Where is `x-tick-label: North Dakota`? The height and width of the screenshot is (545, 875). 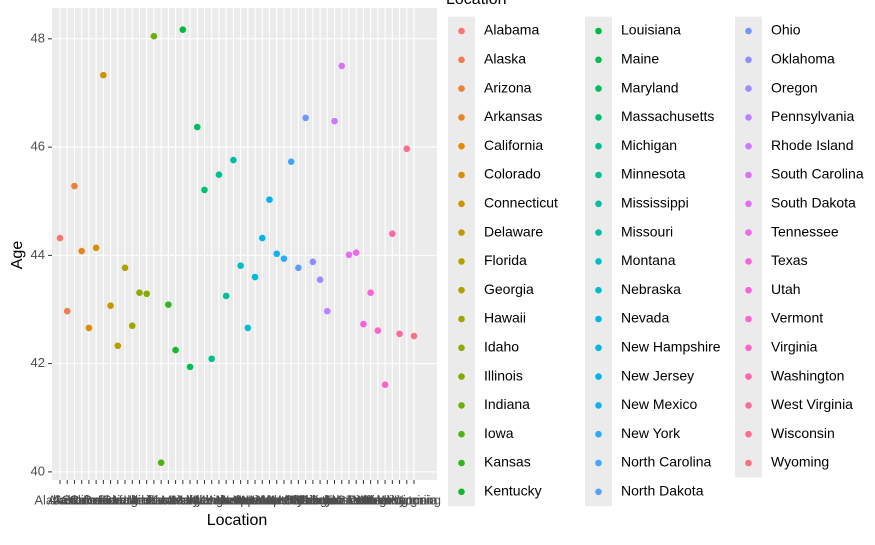 x-tick-label: North Dakota is located at coordinates (298, 499).